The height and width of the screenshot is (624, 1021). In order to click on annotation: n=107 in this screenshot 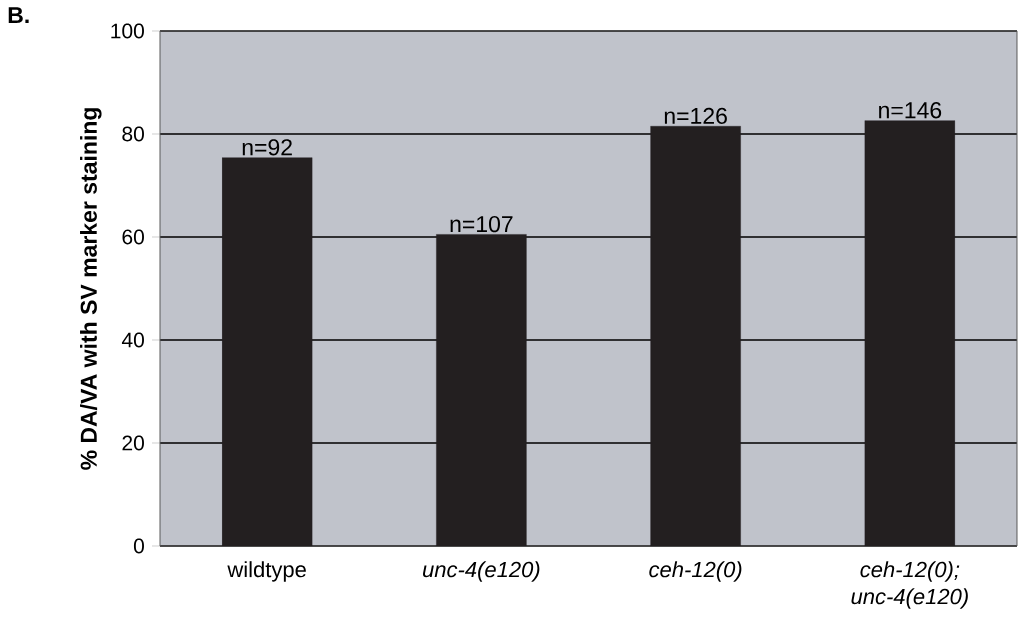, I will do `click(481, 224)`.